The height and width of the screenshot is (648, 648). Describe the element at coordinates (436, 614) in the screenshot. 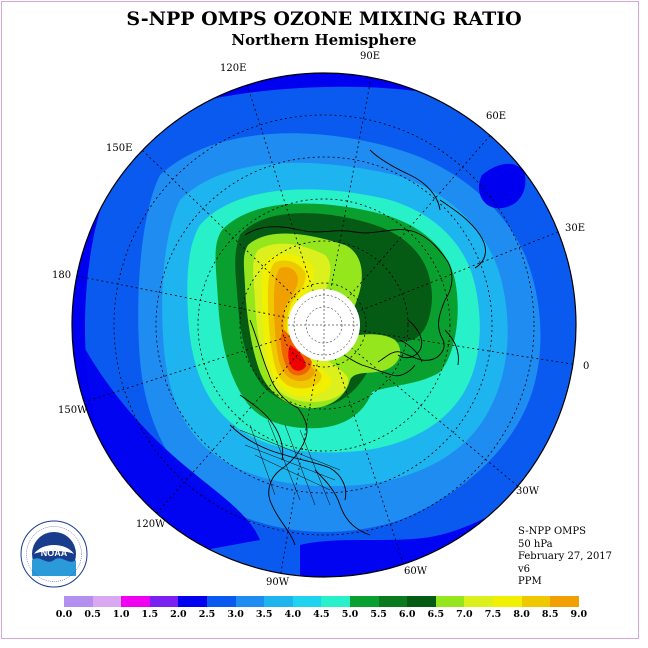

I see `colorbar-tick-label: 6.5` at that location.